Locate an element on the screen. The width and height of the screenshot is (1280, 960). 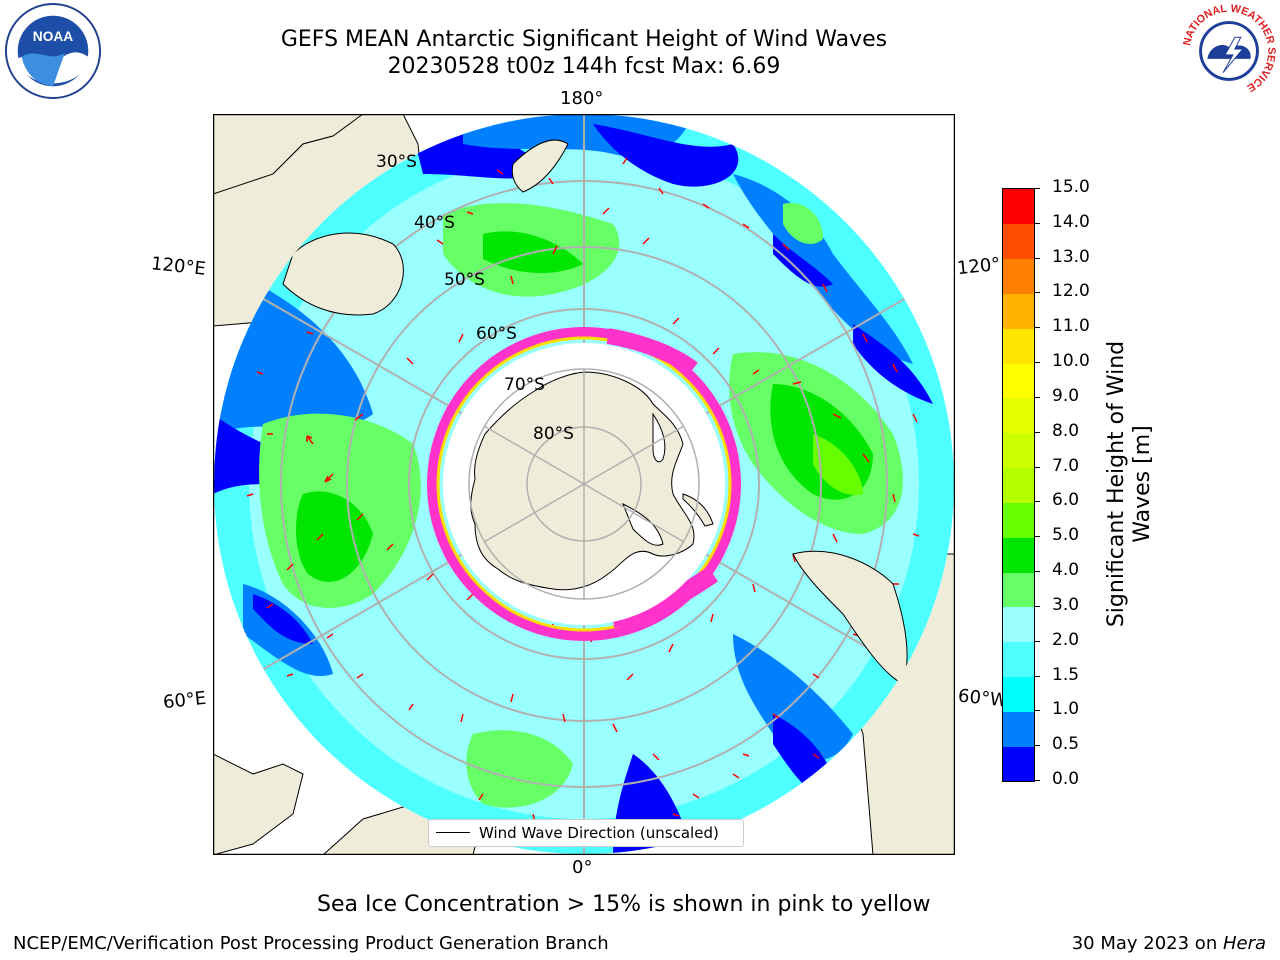
lon-label-60e: 60°E is located at coordinates (185, 700).